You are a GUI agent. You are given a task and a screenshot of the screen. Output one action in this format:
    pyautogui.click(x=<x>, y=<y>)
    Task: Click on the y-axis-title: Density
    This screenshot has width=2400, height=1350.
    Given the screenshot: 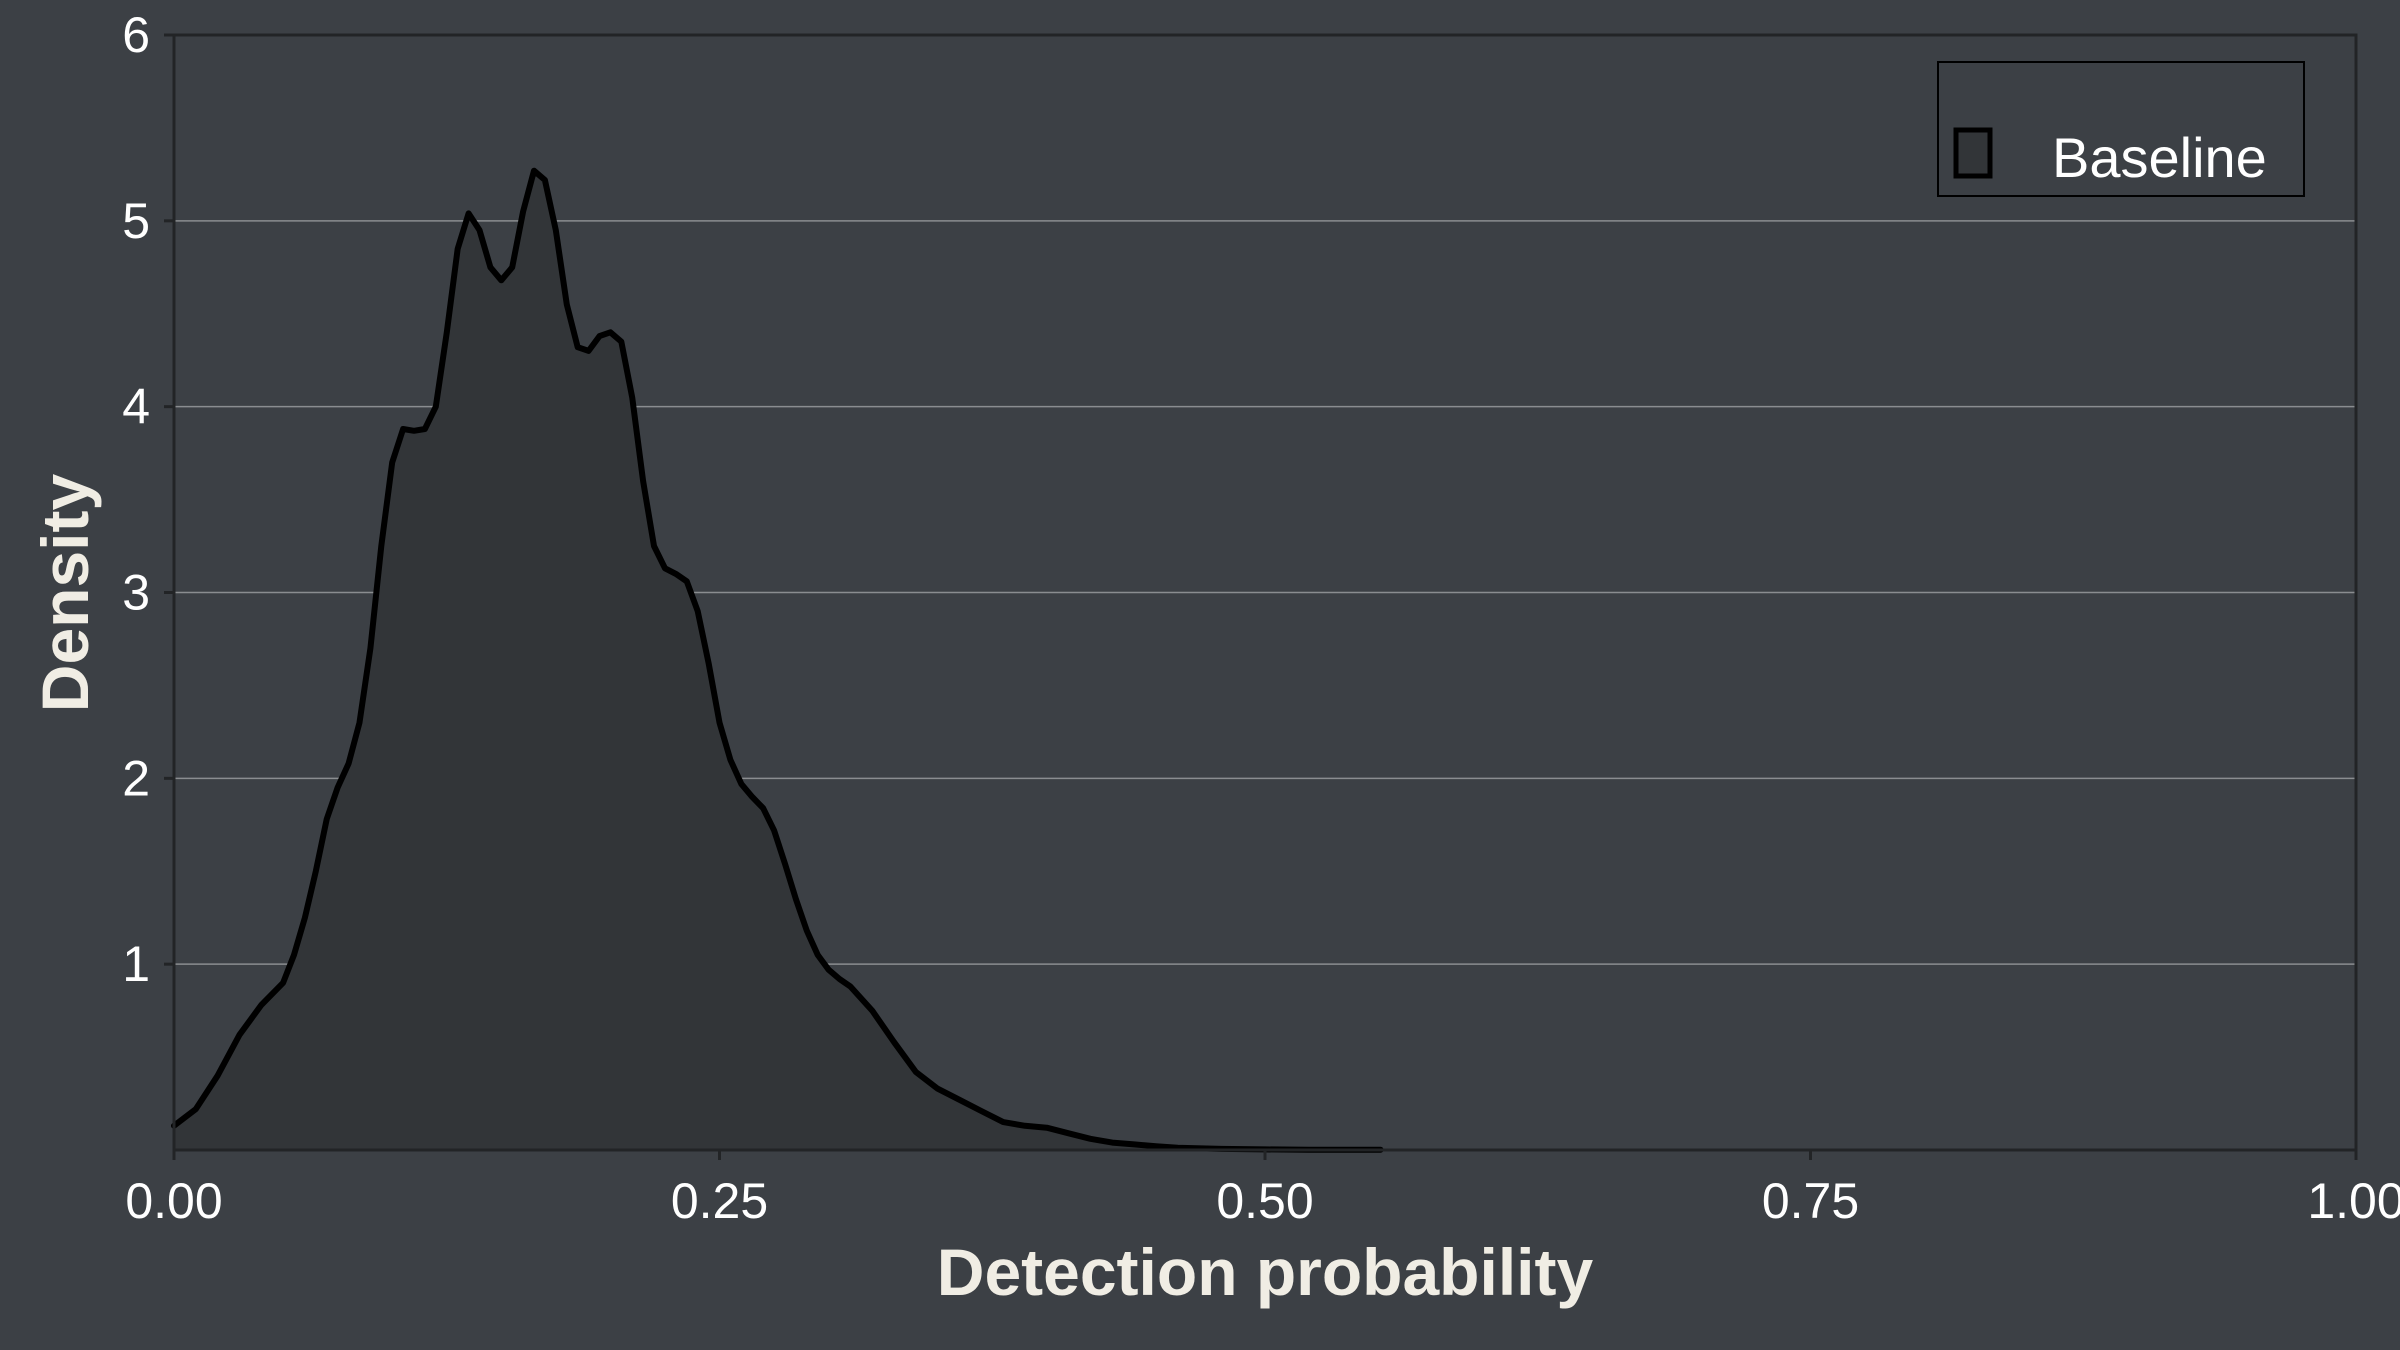 What is the action you would take?
    pyautogui.click(x=65, y=593)
    